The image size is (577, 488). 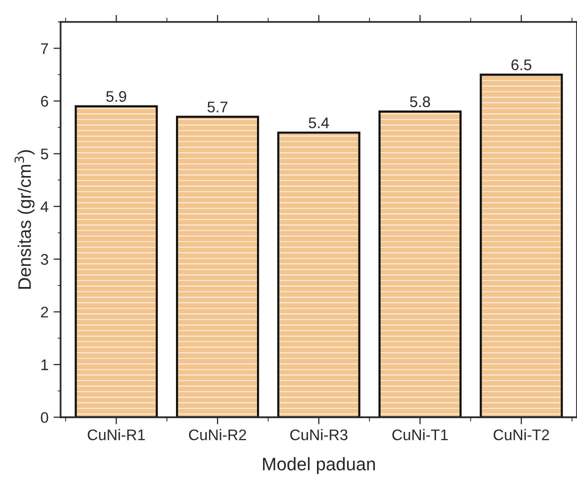 I want to click on data-label: 5.7, so click(x=218, y=107).